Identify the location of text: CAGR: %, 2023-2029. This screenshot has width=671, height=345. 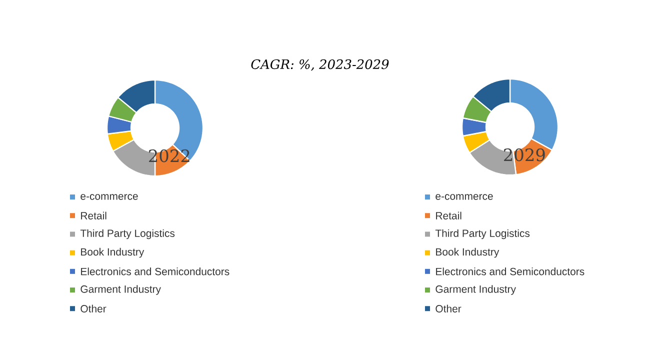
(320, 65).